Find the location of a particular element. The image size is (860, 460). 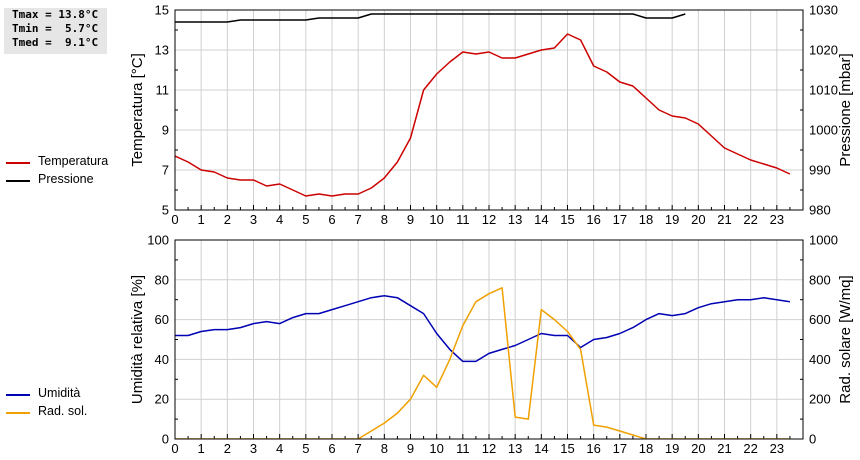

legend-swatch-pressione is located at coordinates (18, 181).